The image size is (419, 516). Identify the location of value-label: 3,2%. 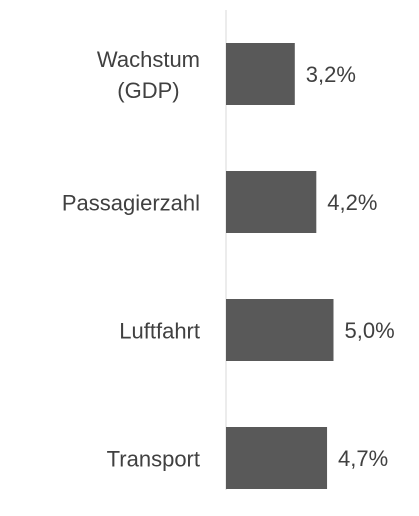
(331, 74).